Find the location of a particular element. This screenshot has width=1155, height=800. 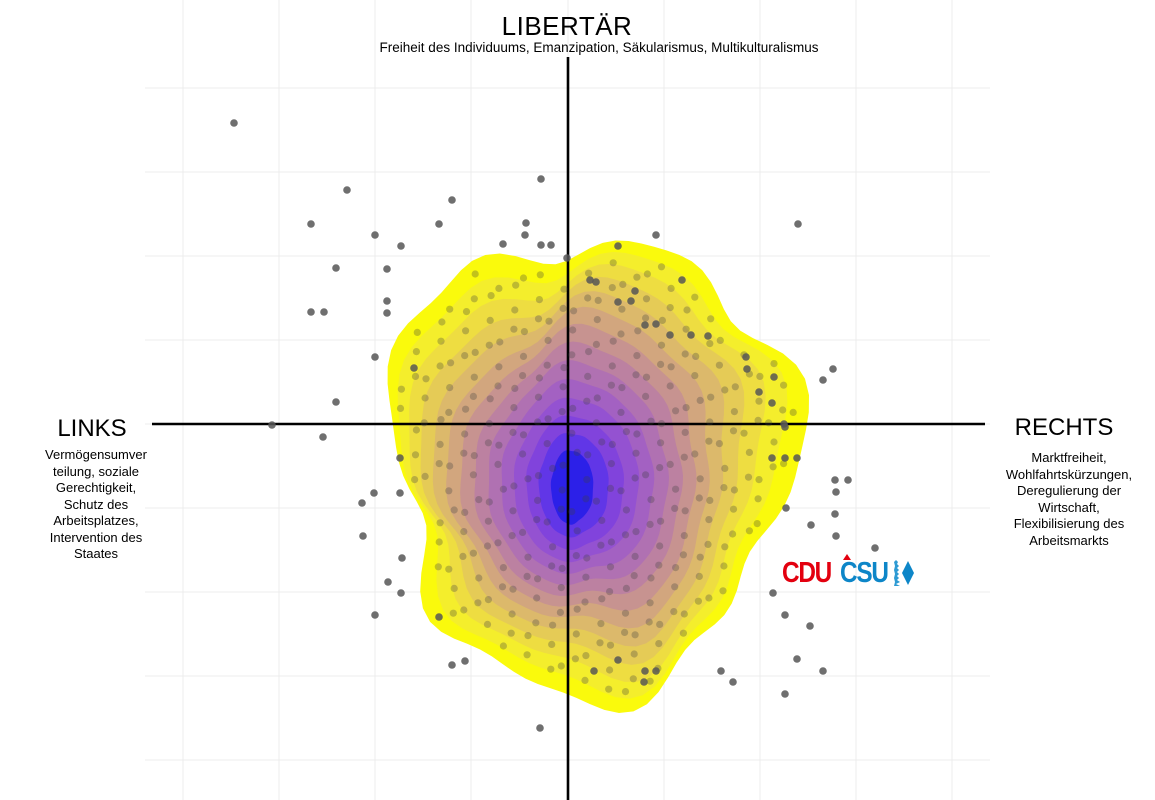

csu-wordmark: CSU is located at coordinates (864, 572).